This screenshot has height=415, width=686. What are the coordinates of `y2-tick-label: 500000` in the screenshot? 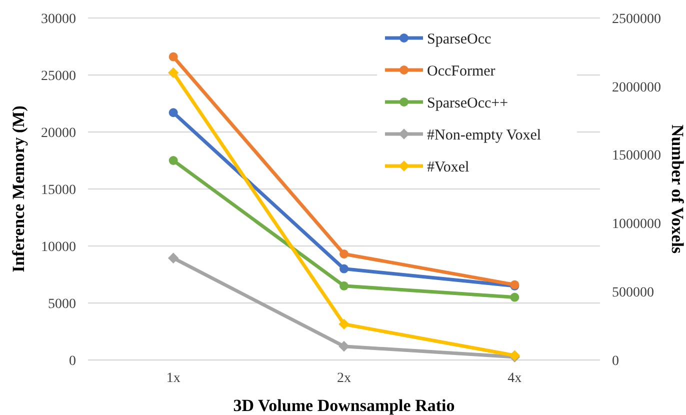 It's located at (633, 293).